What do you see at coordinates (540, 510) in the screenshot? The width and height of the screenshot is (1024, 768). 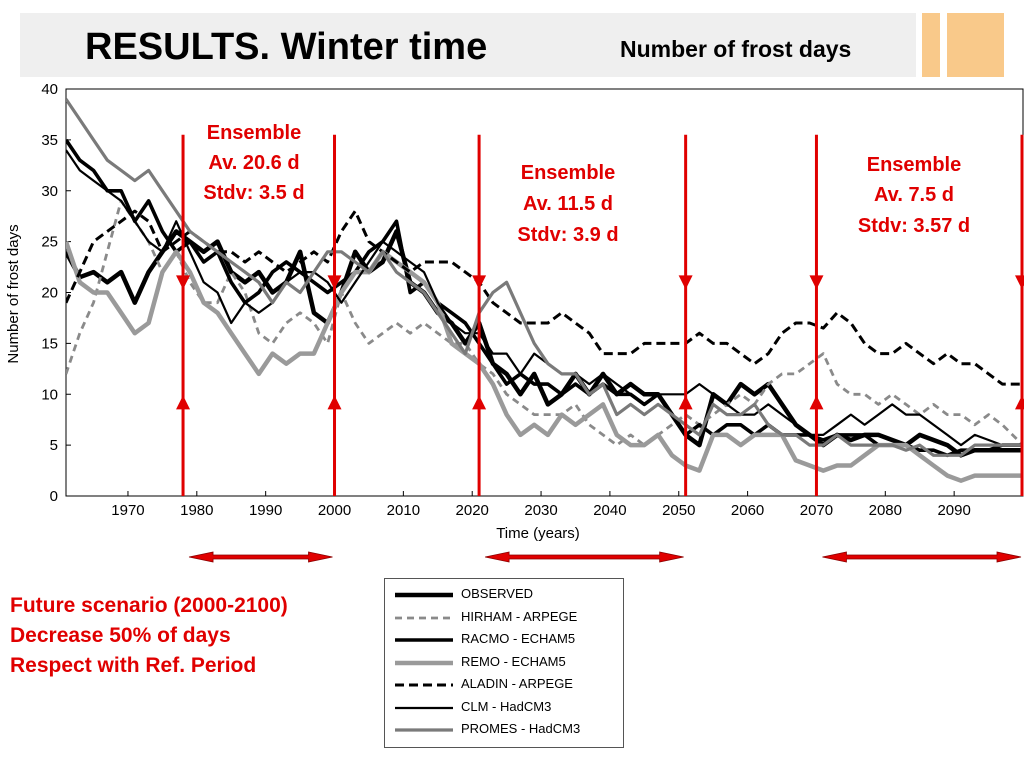 I see `x-tick-label: 2030` at bounding box center [540, 510].